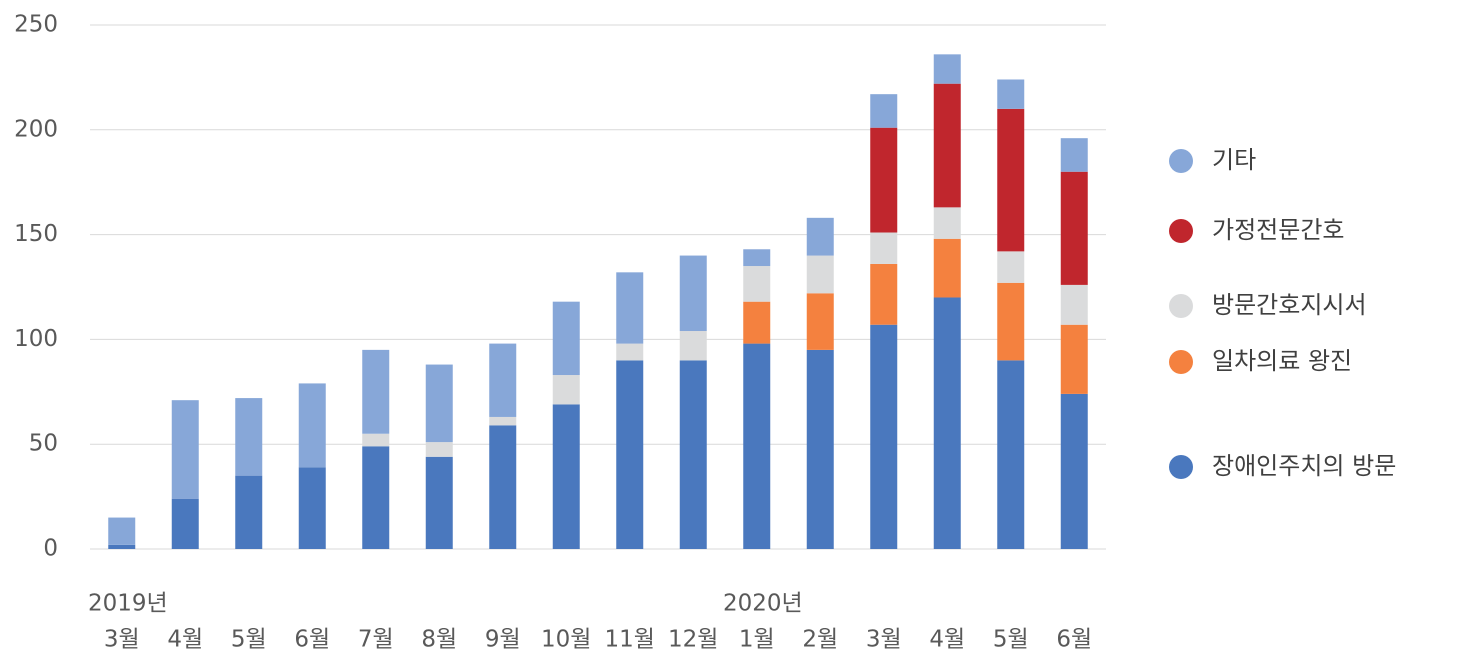 This screenshot has height=659, width=1464. What do you see at coordinates (763, 604) in the screenshot?
I see `year-label: 2020년` at bounding box center [763, 604].